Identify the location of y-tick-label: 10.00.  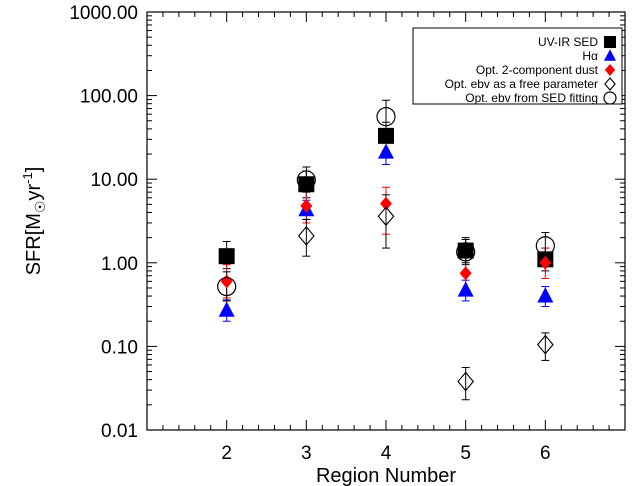
(114, 180).